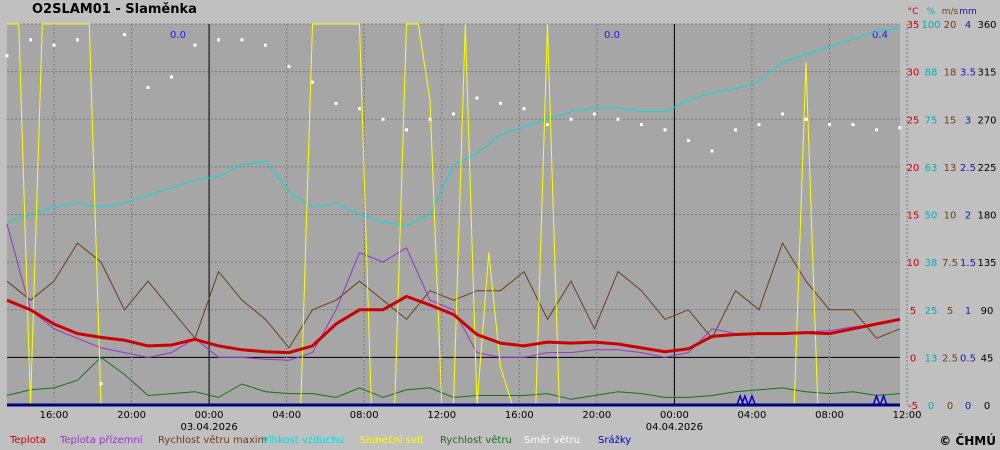 Image resolution: width=1000 pixels, height=450 pixels. What do you see at coordinates (913, 25) in the screenshot?
I see `axis-tick-label: 35` at bounding box center [913, 25].